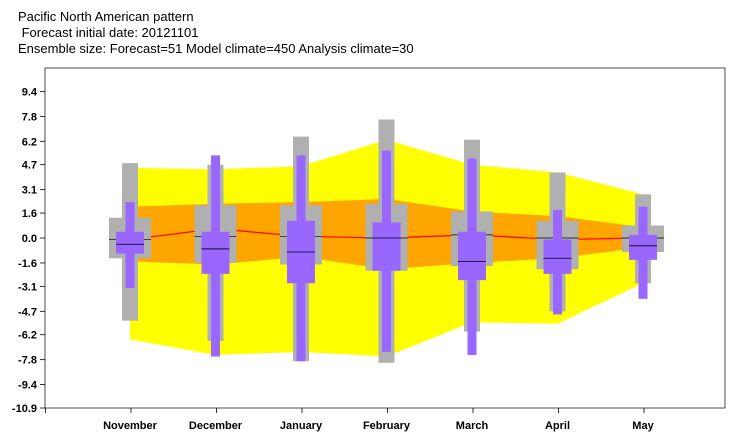 This screenshot has width=737, height=442. Describe the element at coordinates (29, 239) in the screenshot. I see `y-tick-label: 0.0` at that location.